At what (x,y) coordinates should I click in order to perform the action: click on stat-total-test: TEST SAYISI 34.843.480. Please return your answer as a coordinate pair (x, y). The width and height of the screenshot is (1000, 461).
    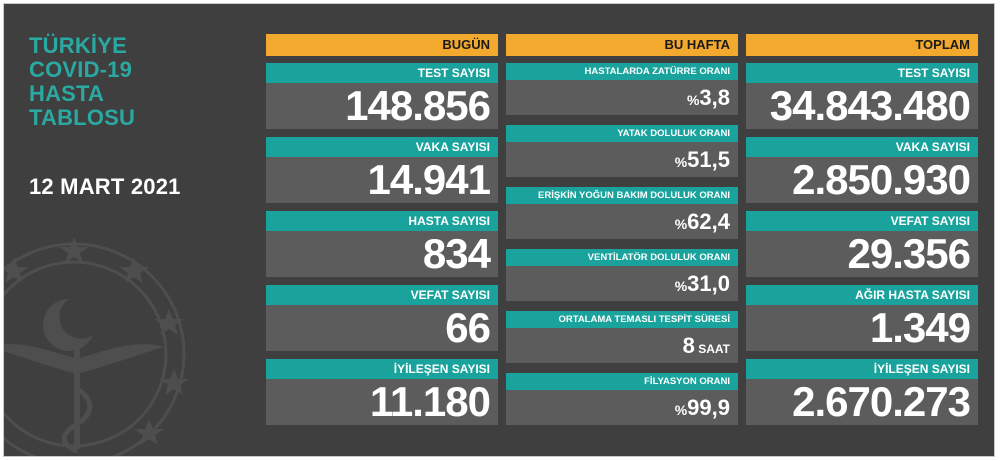
    Looking at the image, I should click on (862, 96).